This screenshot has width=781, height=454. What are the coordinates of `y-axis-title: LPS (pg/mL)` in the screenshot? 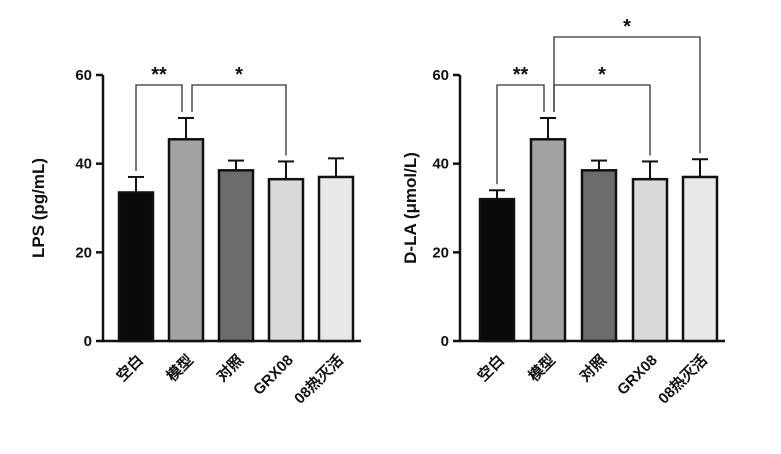 It's located at (38, 208).